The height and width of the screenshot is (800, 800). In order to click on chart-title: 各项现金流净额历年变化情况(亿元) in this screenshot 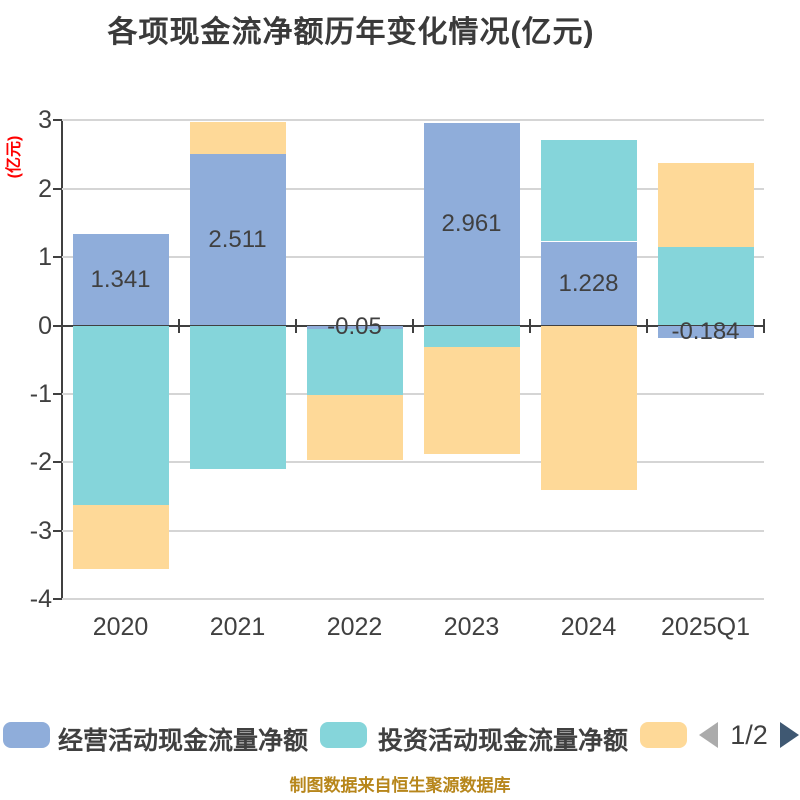, I will do `click(351, 32)`.